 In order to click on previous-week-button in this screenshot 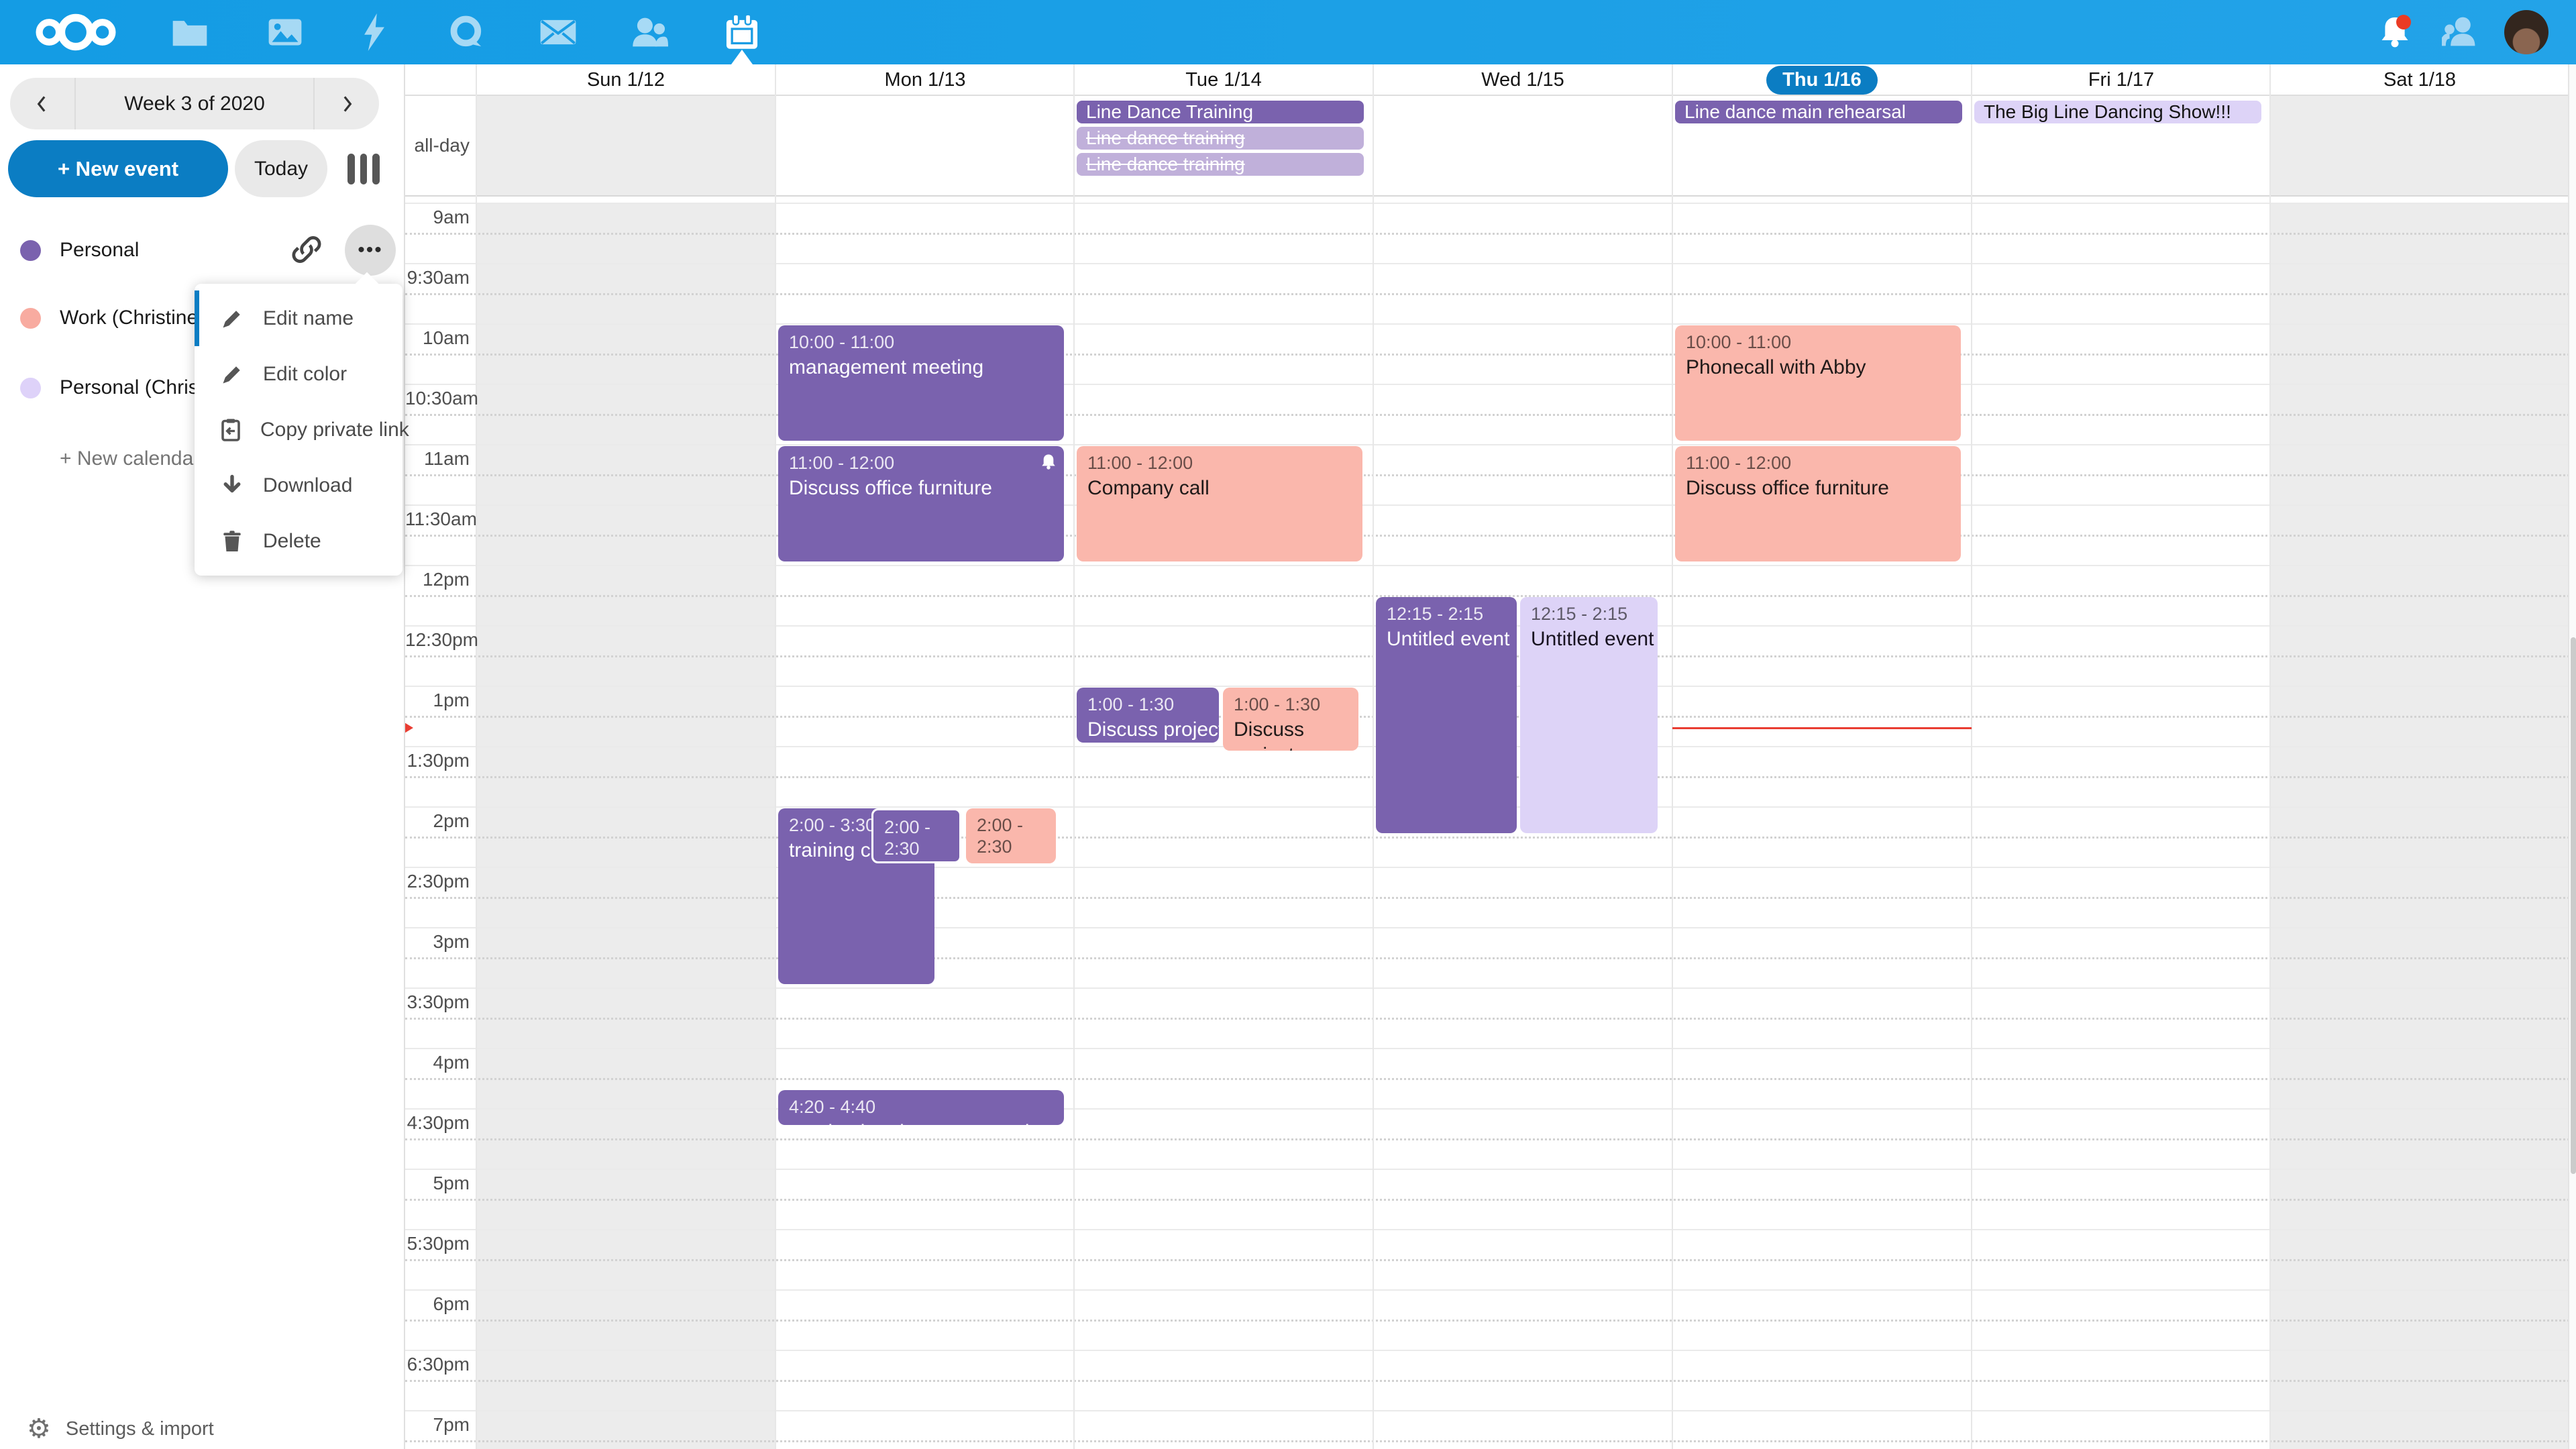, I will do `click(42, 103)`.